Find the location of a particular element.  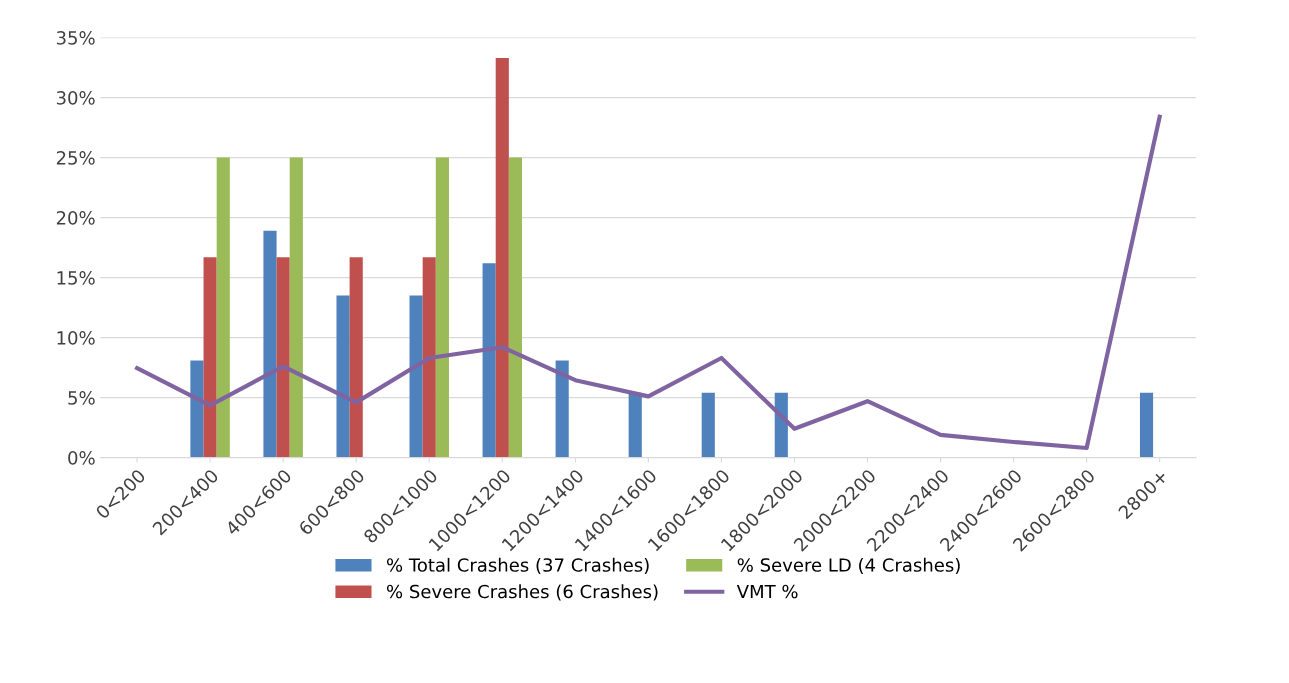

y-tick-label: 15% is located at coordinates (76, 278).